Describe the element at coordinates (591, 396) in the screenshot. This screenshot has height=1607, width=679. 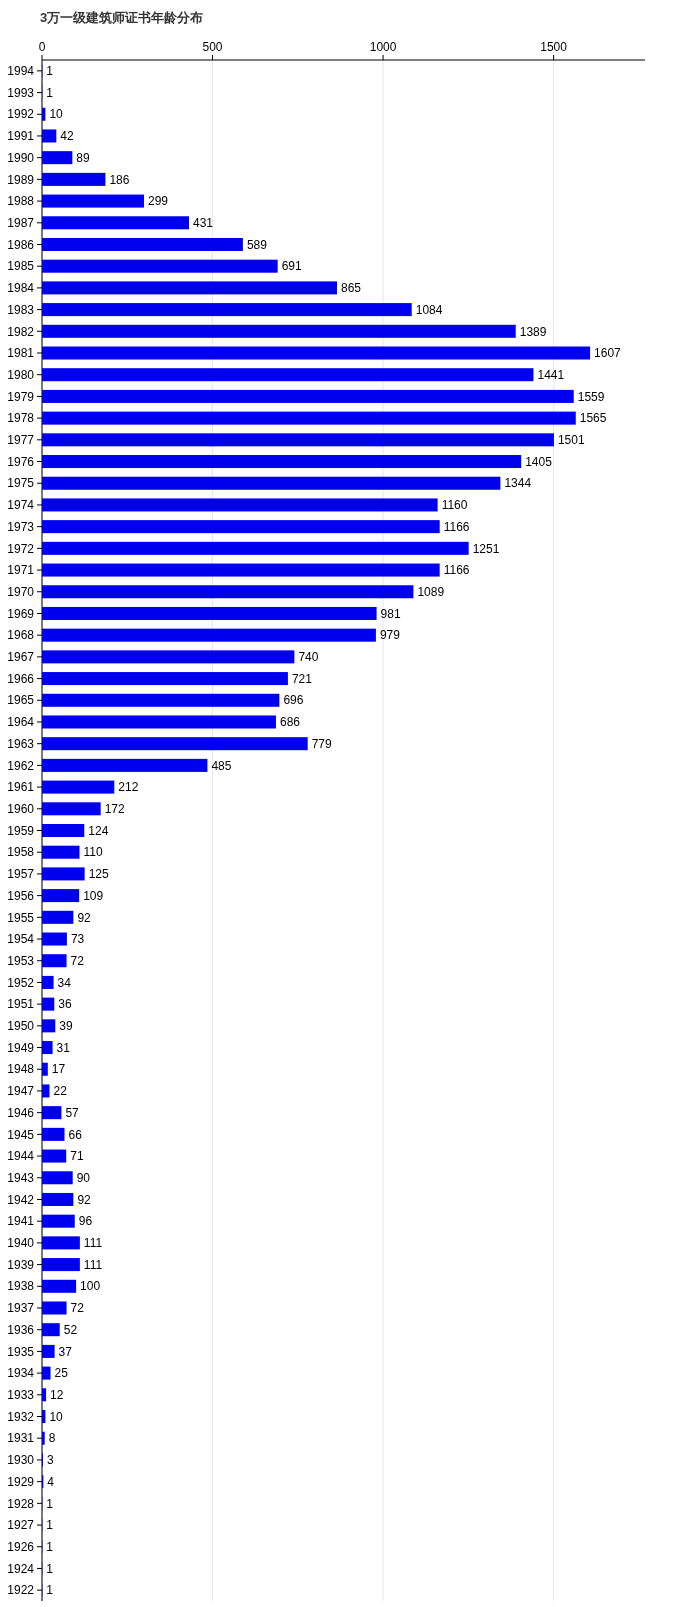
I see `data-label: 1559` at that location.